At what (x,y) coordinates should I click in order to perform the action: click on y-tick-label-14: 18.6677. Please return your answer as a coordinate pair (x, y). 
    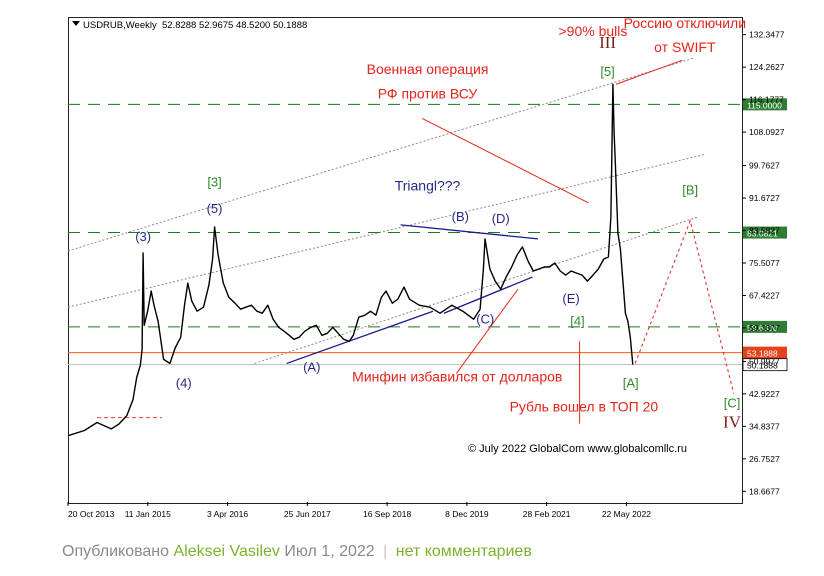
    Looking at the image, I should click on (764, 491).